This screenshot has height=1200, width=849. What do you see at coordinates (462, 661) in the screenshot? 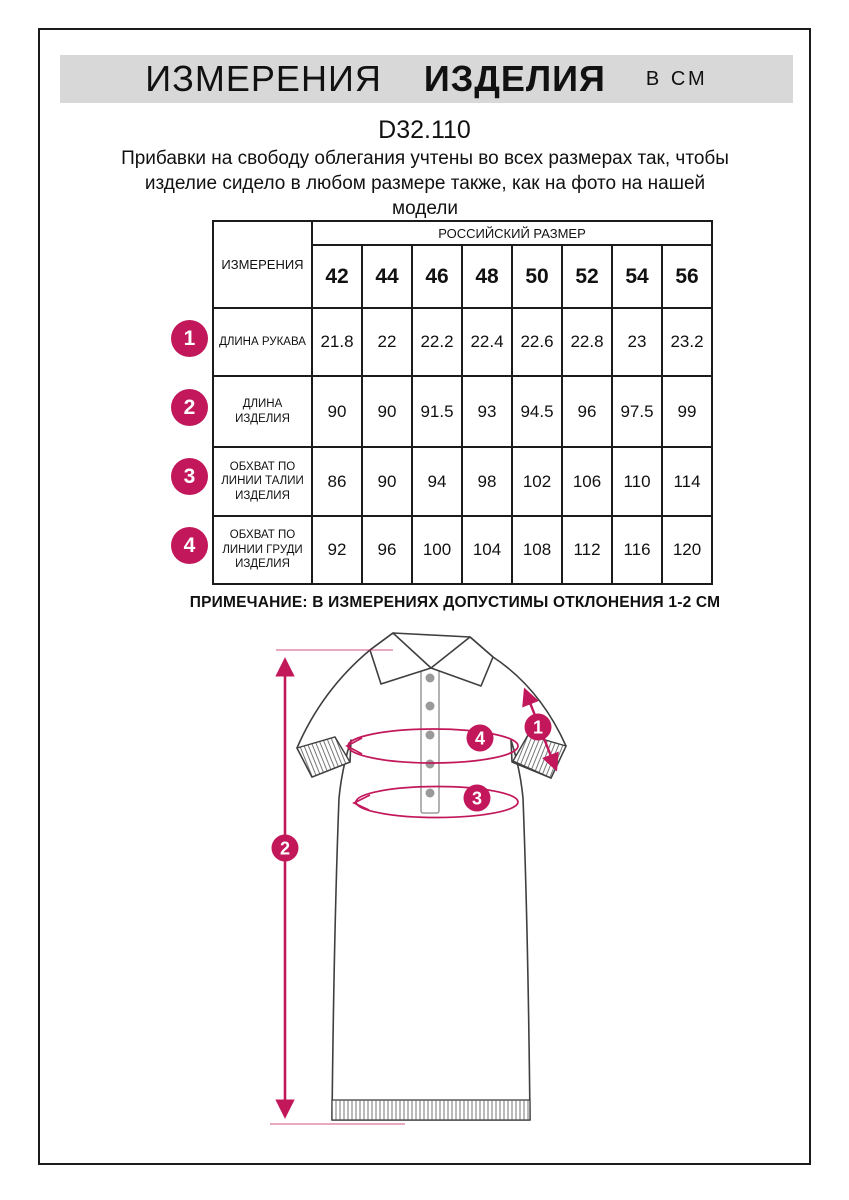
I see `collar-right-wing` at bounding box center [462, 661].